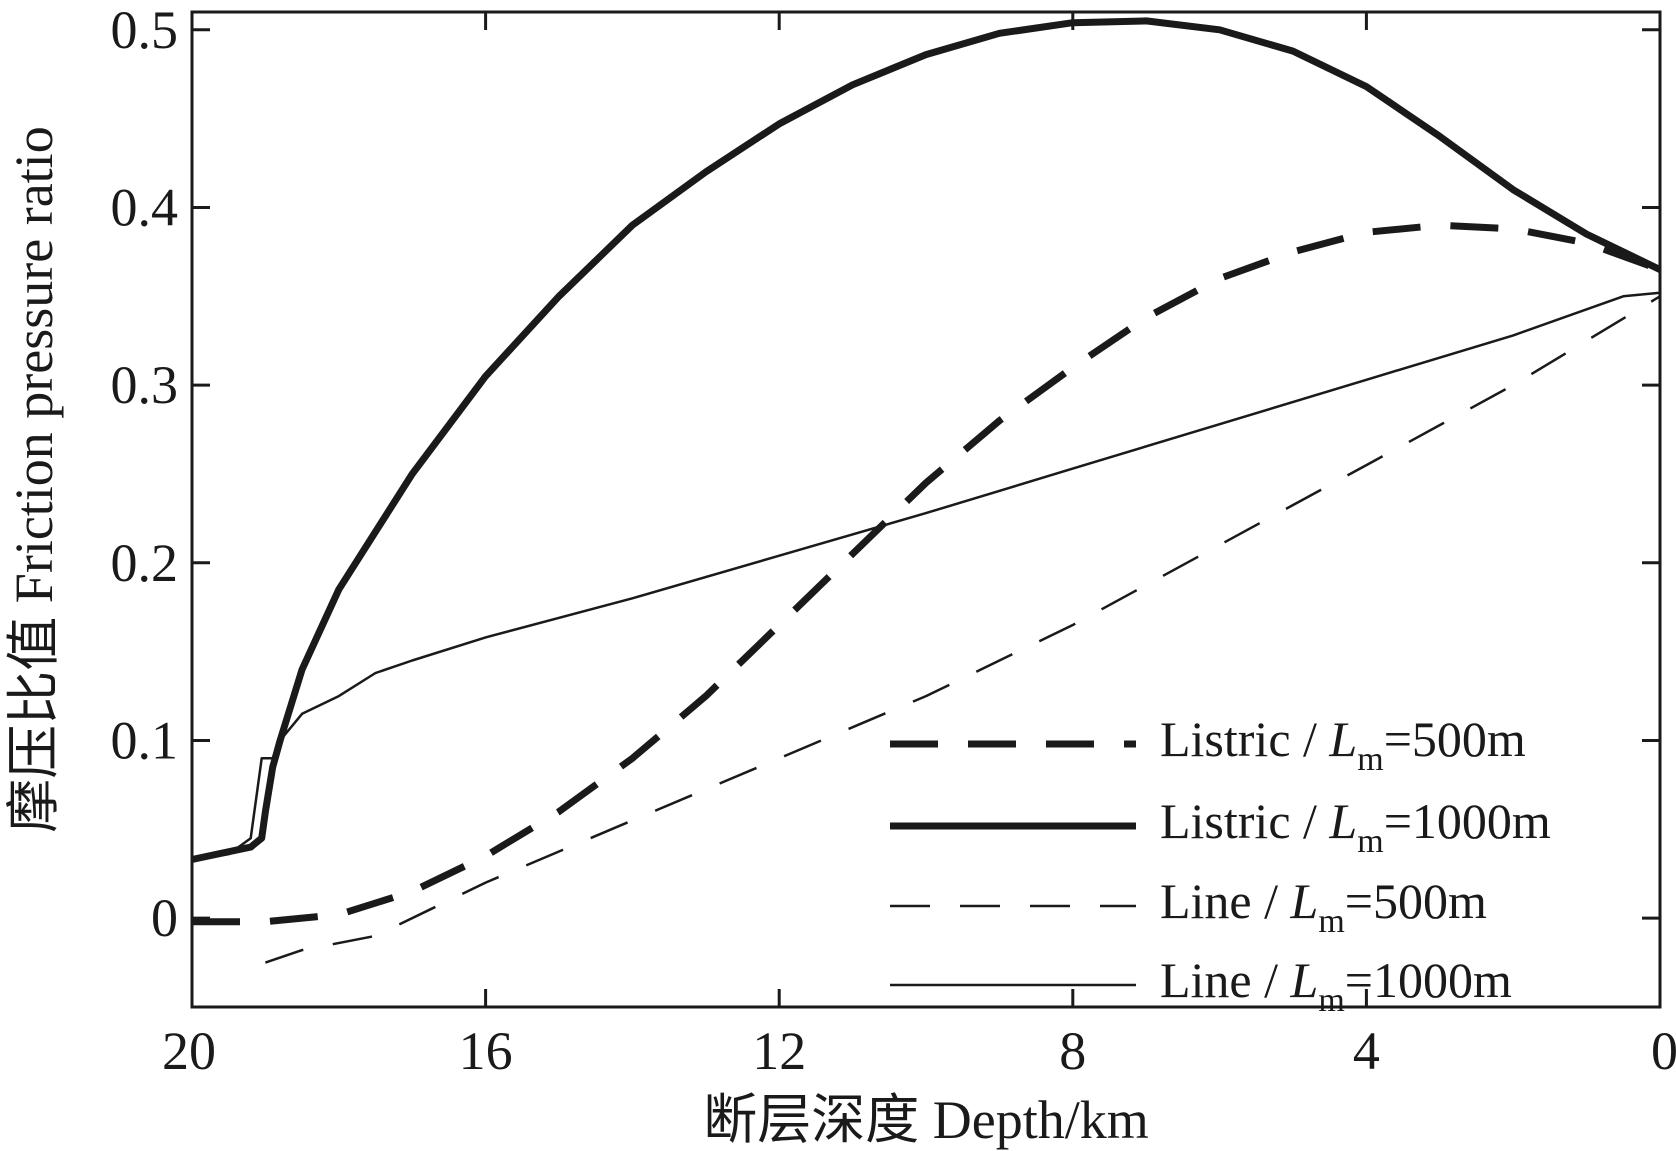  I want to click on x-tick-label: 8, so click(1072, 1051).